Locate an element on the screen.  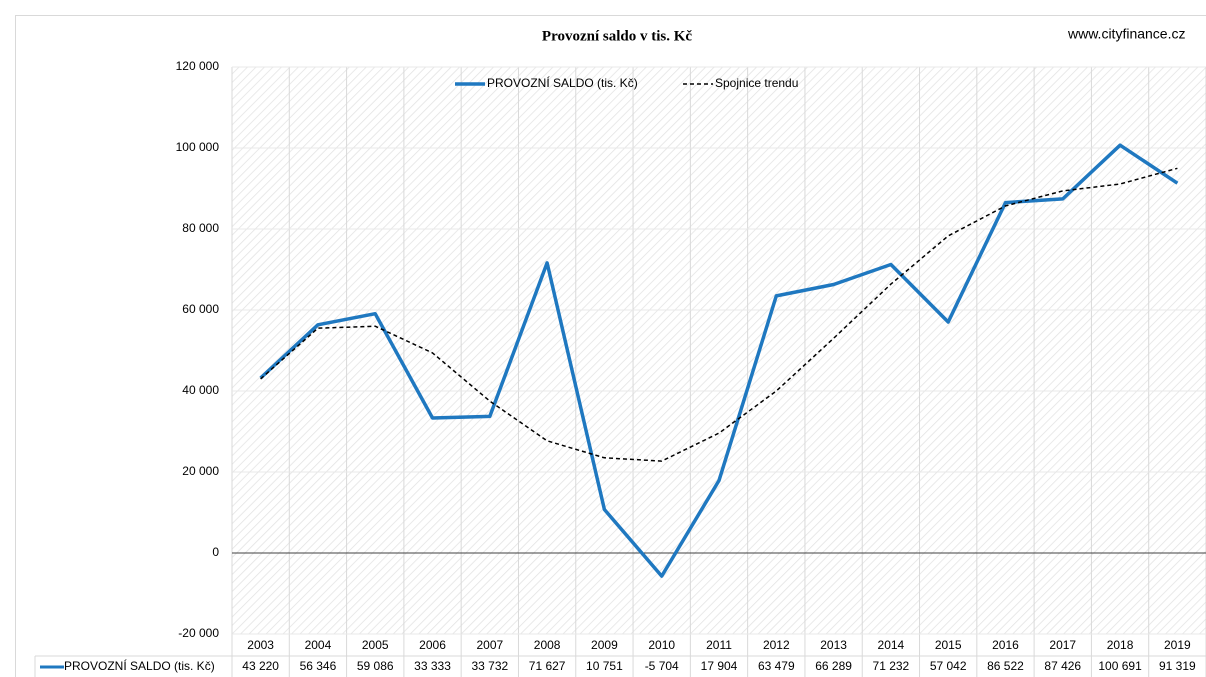
y-tick-label: 40 000 is located at coordinates (200, 390).